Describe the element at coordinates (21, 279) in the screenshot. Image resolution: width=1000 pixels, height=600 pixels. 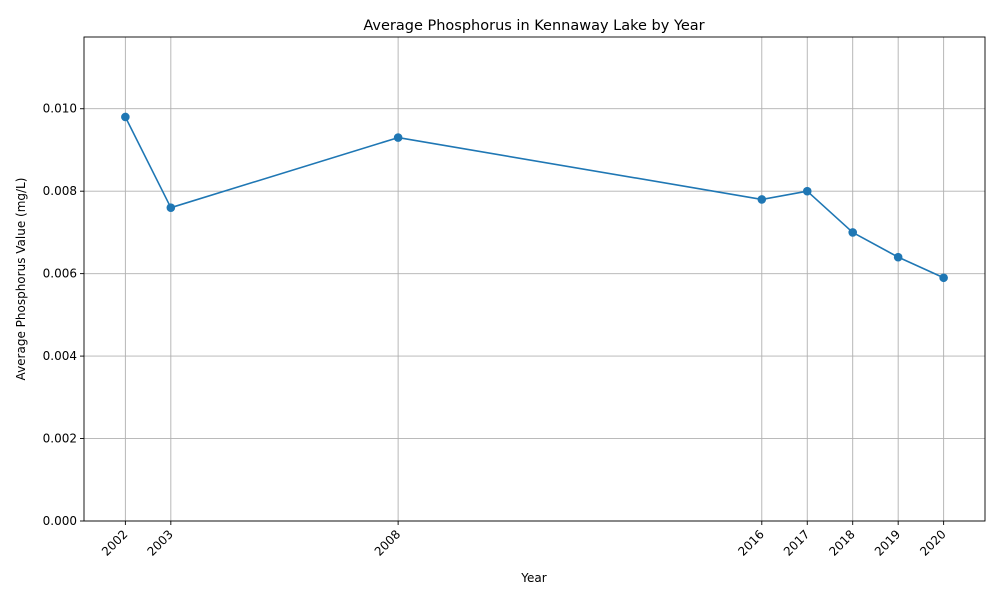
I see `y-axis-title: Average Phosphorus Value (mg/L)` at that location.